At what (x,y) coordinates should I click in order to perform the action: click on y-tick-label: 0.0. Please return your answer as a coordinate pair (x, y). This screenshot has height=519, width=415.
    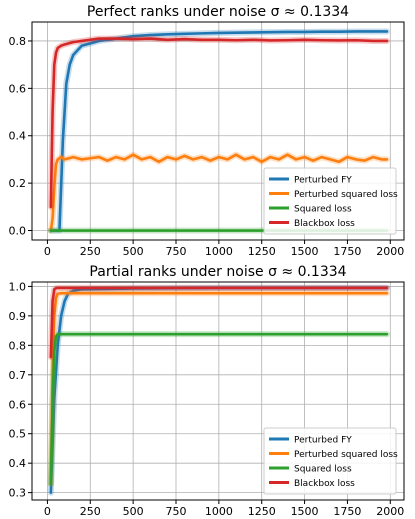
    Looking at the image, I should click on (18, 231).